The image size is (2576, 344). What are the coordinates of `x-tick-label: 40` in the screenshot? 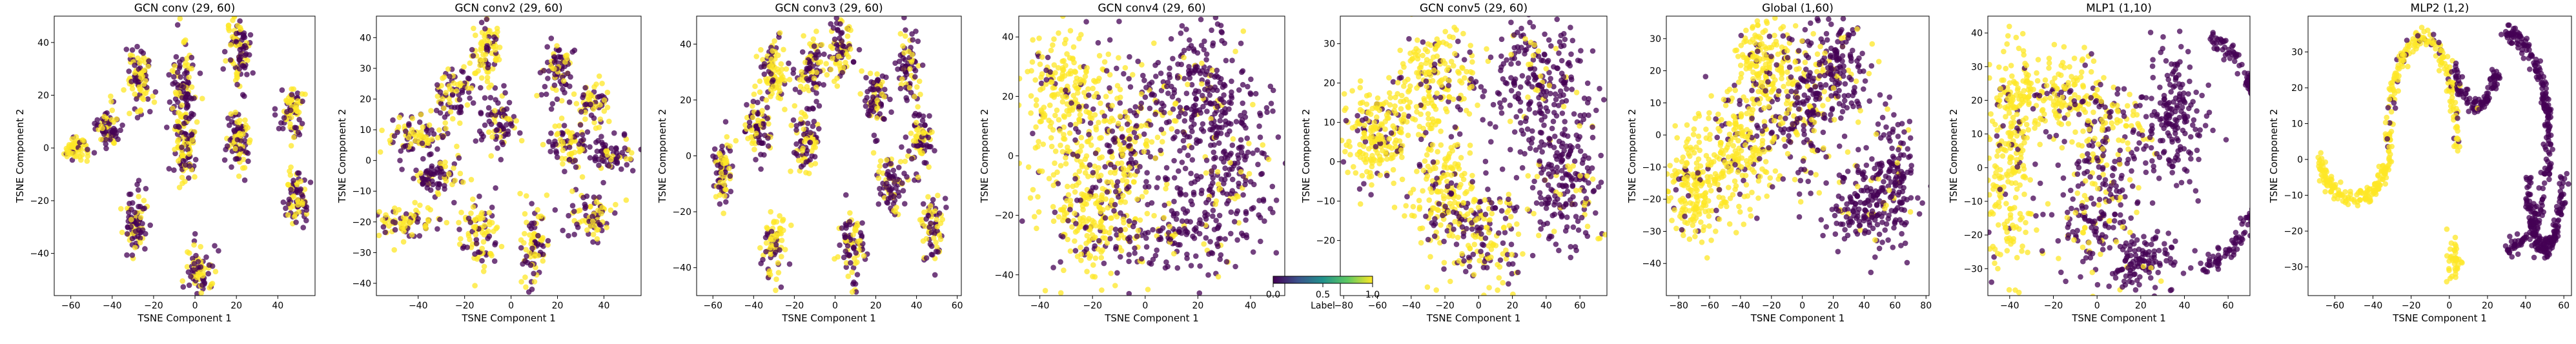 It's located at (604, 306).